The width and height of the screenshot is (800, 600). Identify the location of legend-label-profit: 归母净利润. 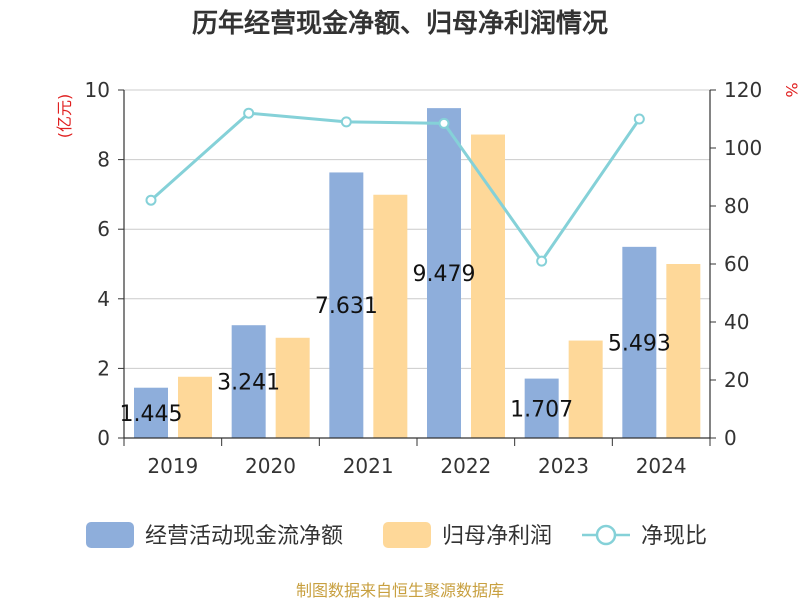
(497, 536).